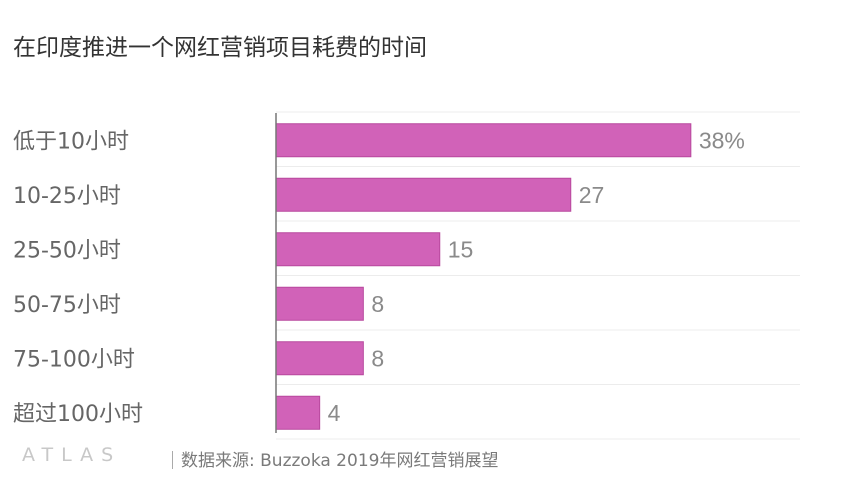 The height and width of the screenshot is (485, 864). What do you see at coordinates (377, 358) in the screenshot?
I see `value-label-4: 8` at bounding box center [377, 358].